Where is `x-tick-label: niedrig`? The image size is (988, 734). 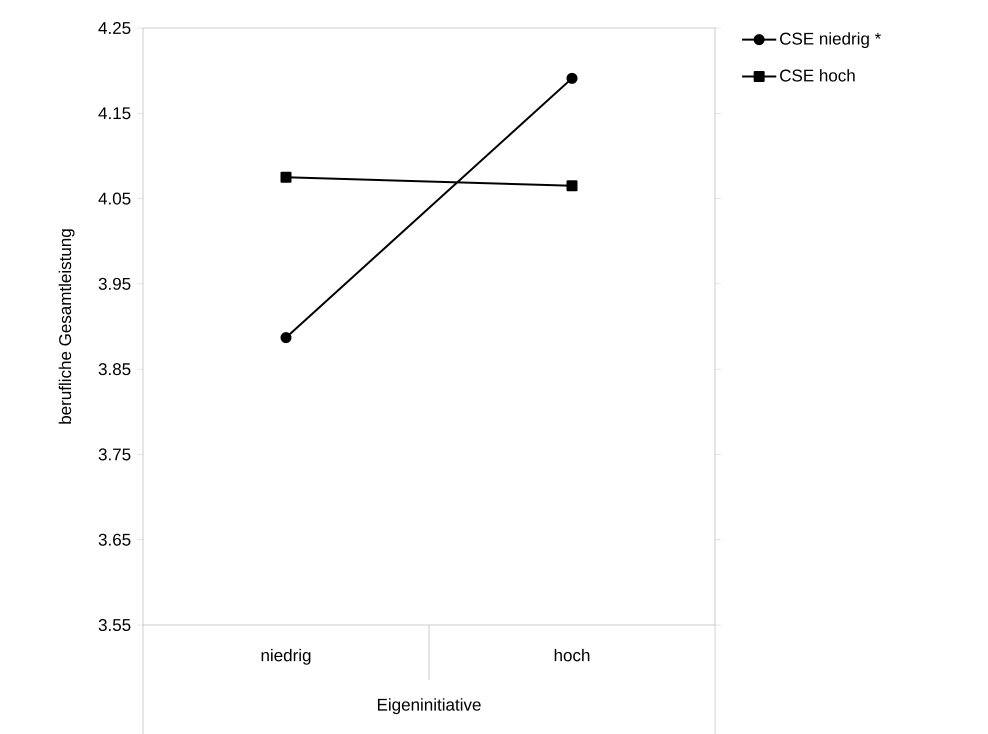 x-tick-label: niedrig is located at coordinates (286, 656).